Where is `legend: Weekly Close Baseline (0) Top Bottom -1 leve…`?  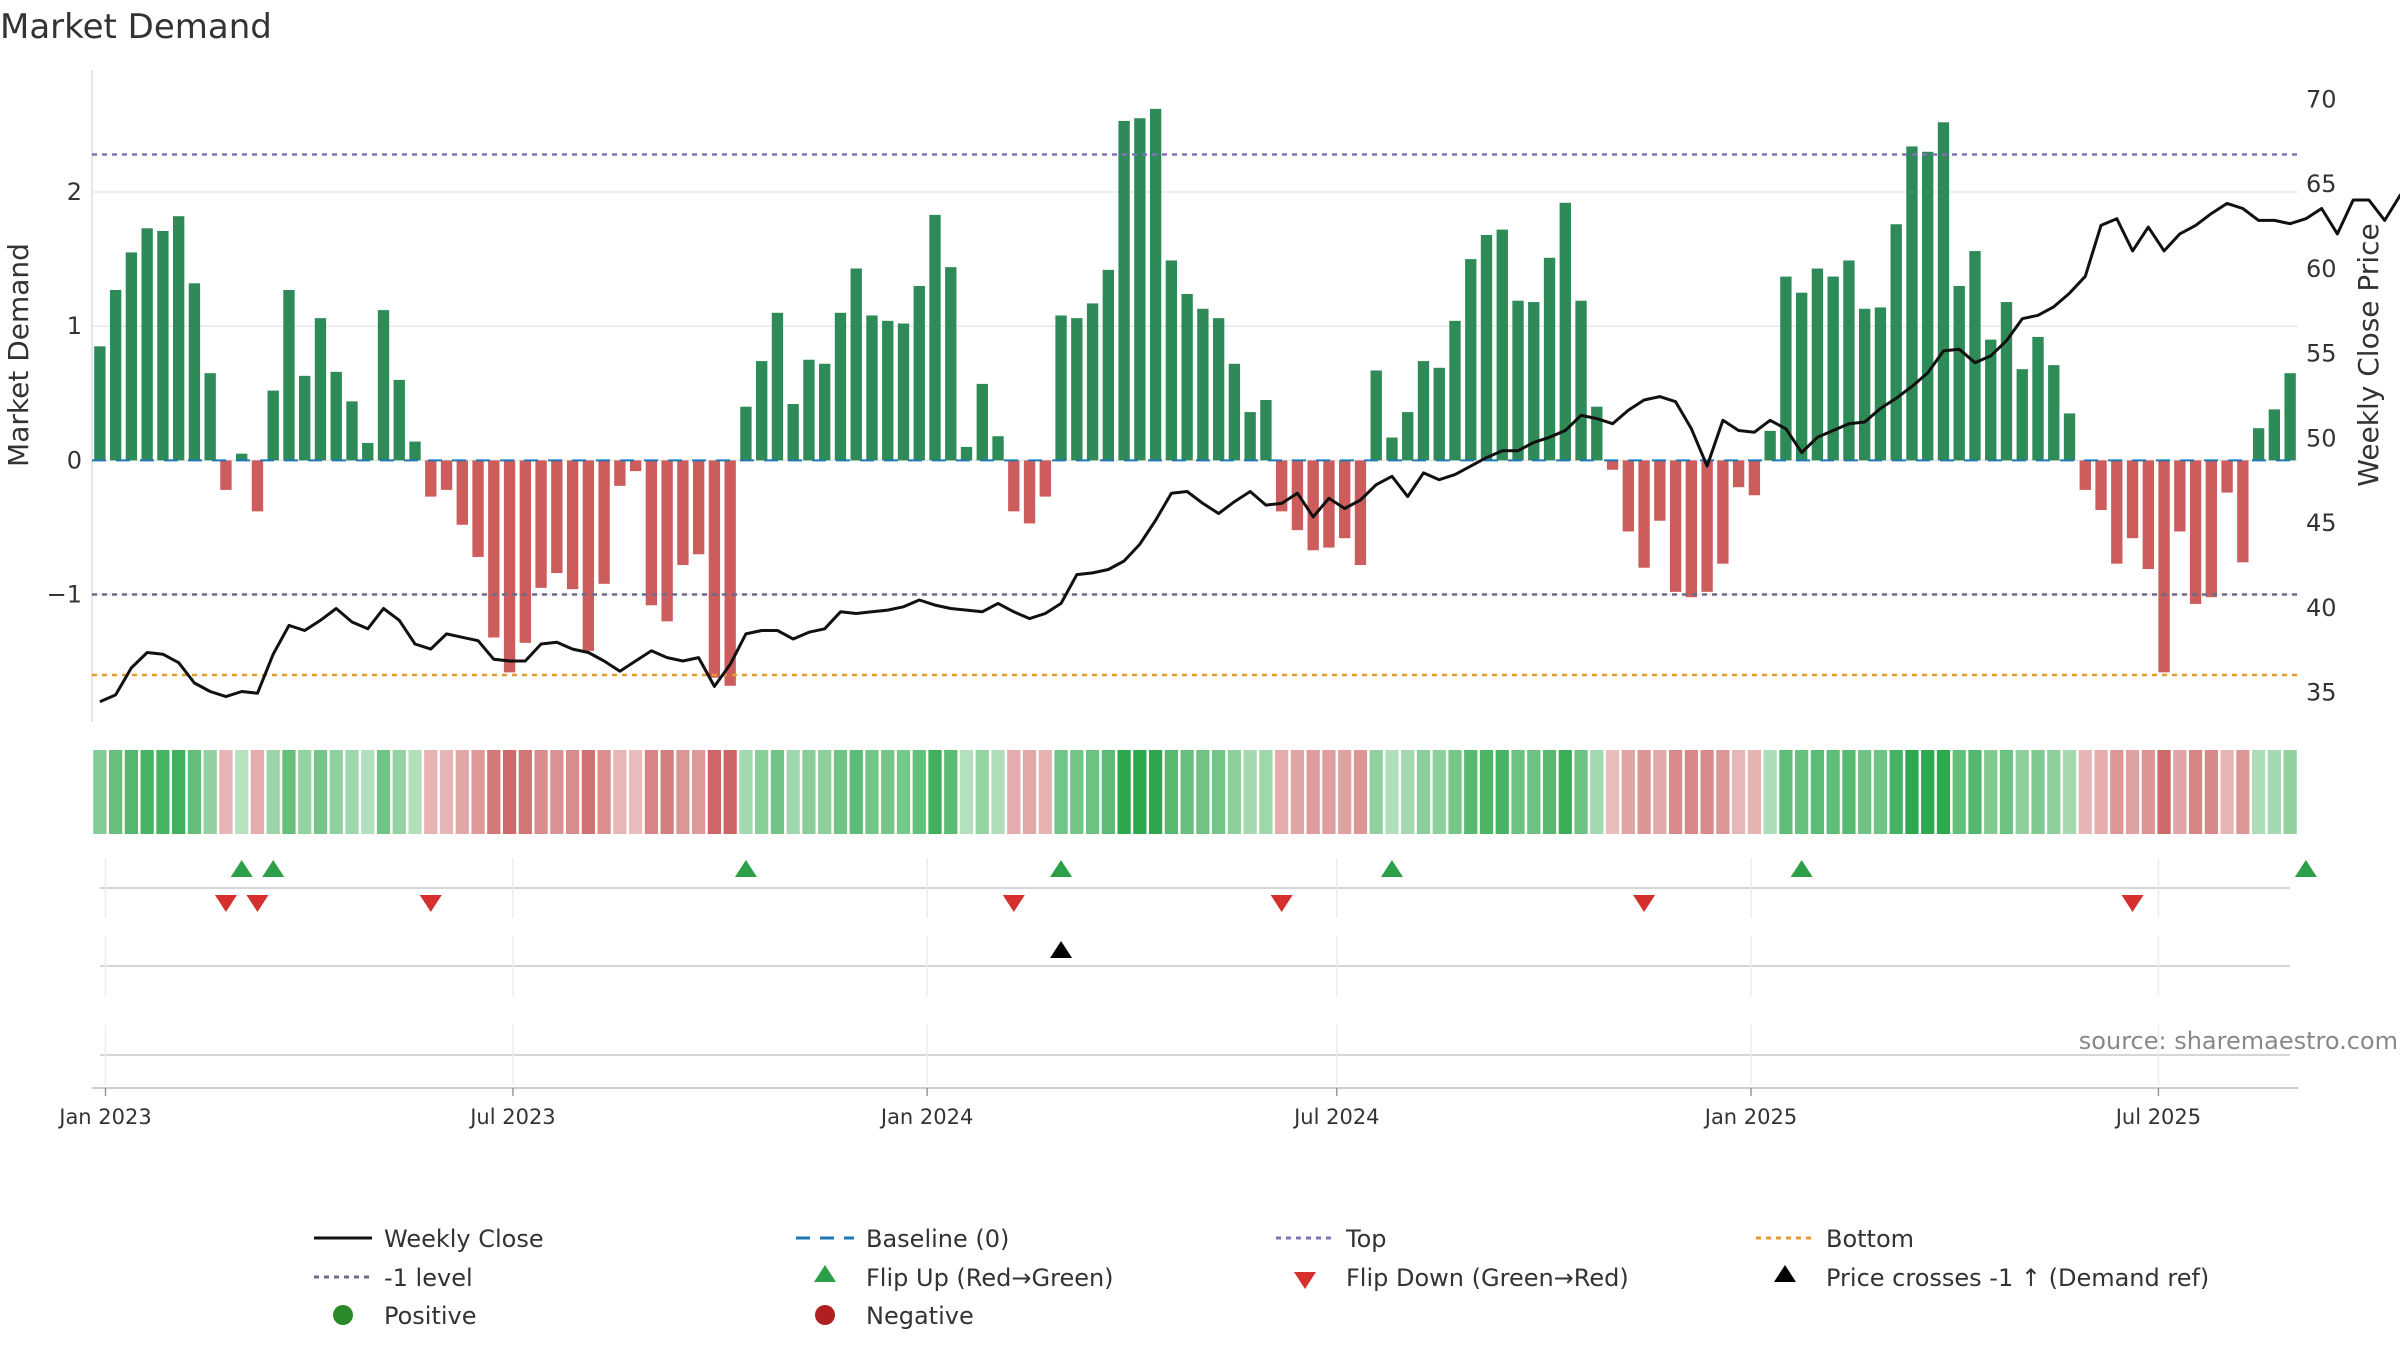 legend: Weekly Close Baseline (0) Top Bottom -1 leve… is located at coordinates (1261, 1277).